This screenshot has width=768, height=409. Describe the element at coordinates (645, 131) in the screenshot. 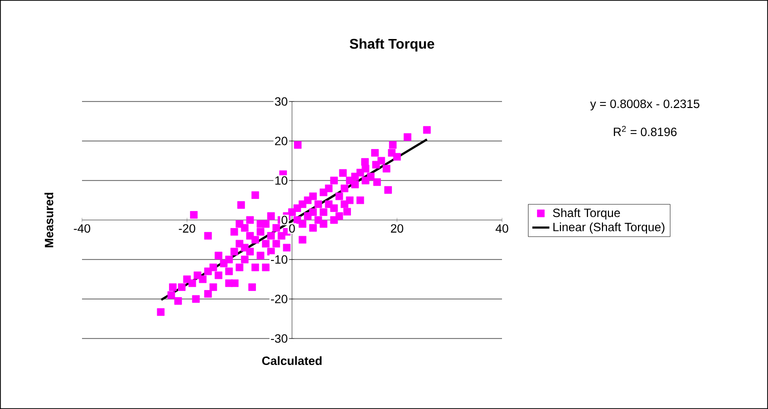

I see `text: R$^{2}$ = 0.8196` at that location.